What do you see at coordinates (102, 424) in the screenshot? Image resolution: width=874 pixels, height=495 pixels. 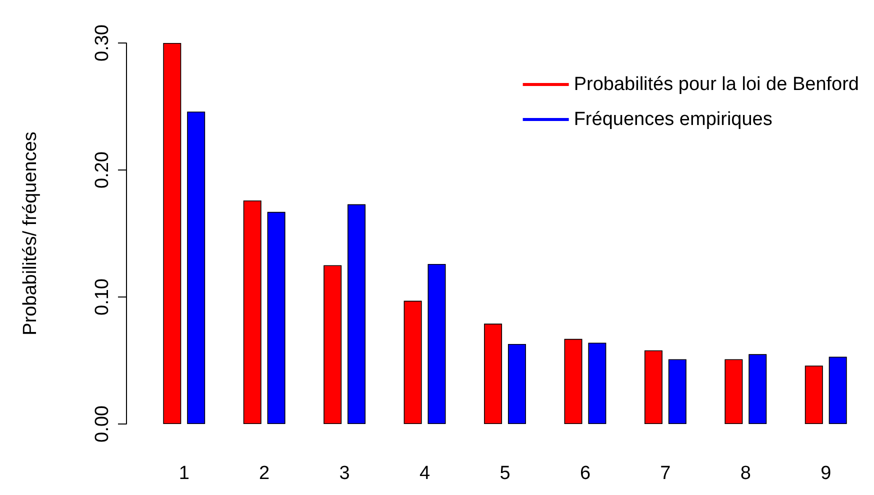 I see `y-tick-label: 0.00` at bounding box center [102, 424].